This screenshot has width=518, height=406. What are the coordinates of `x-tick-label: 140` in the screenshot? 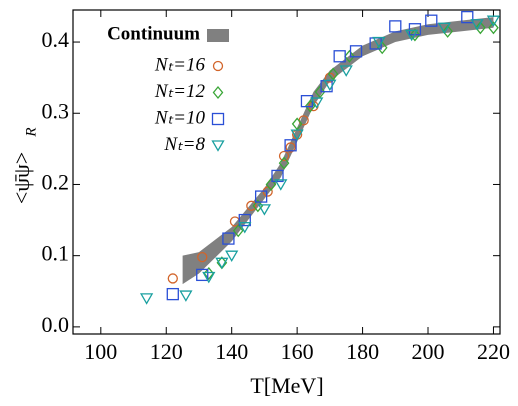 It's located at (231, 351).